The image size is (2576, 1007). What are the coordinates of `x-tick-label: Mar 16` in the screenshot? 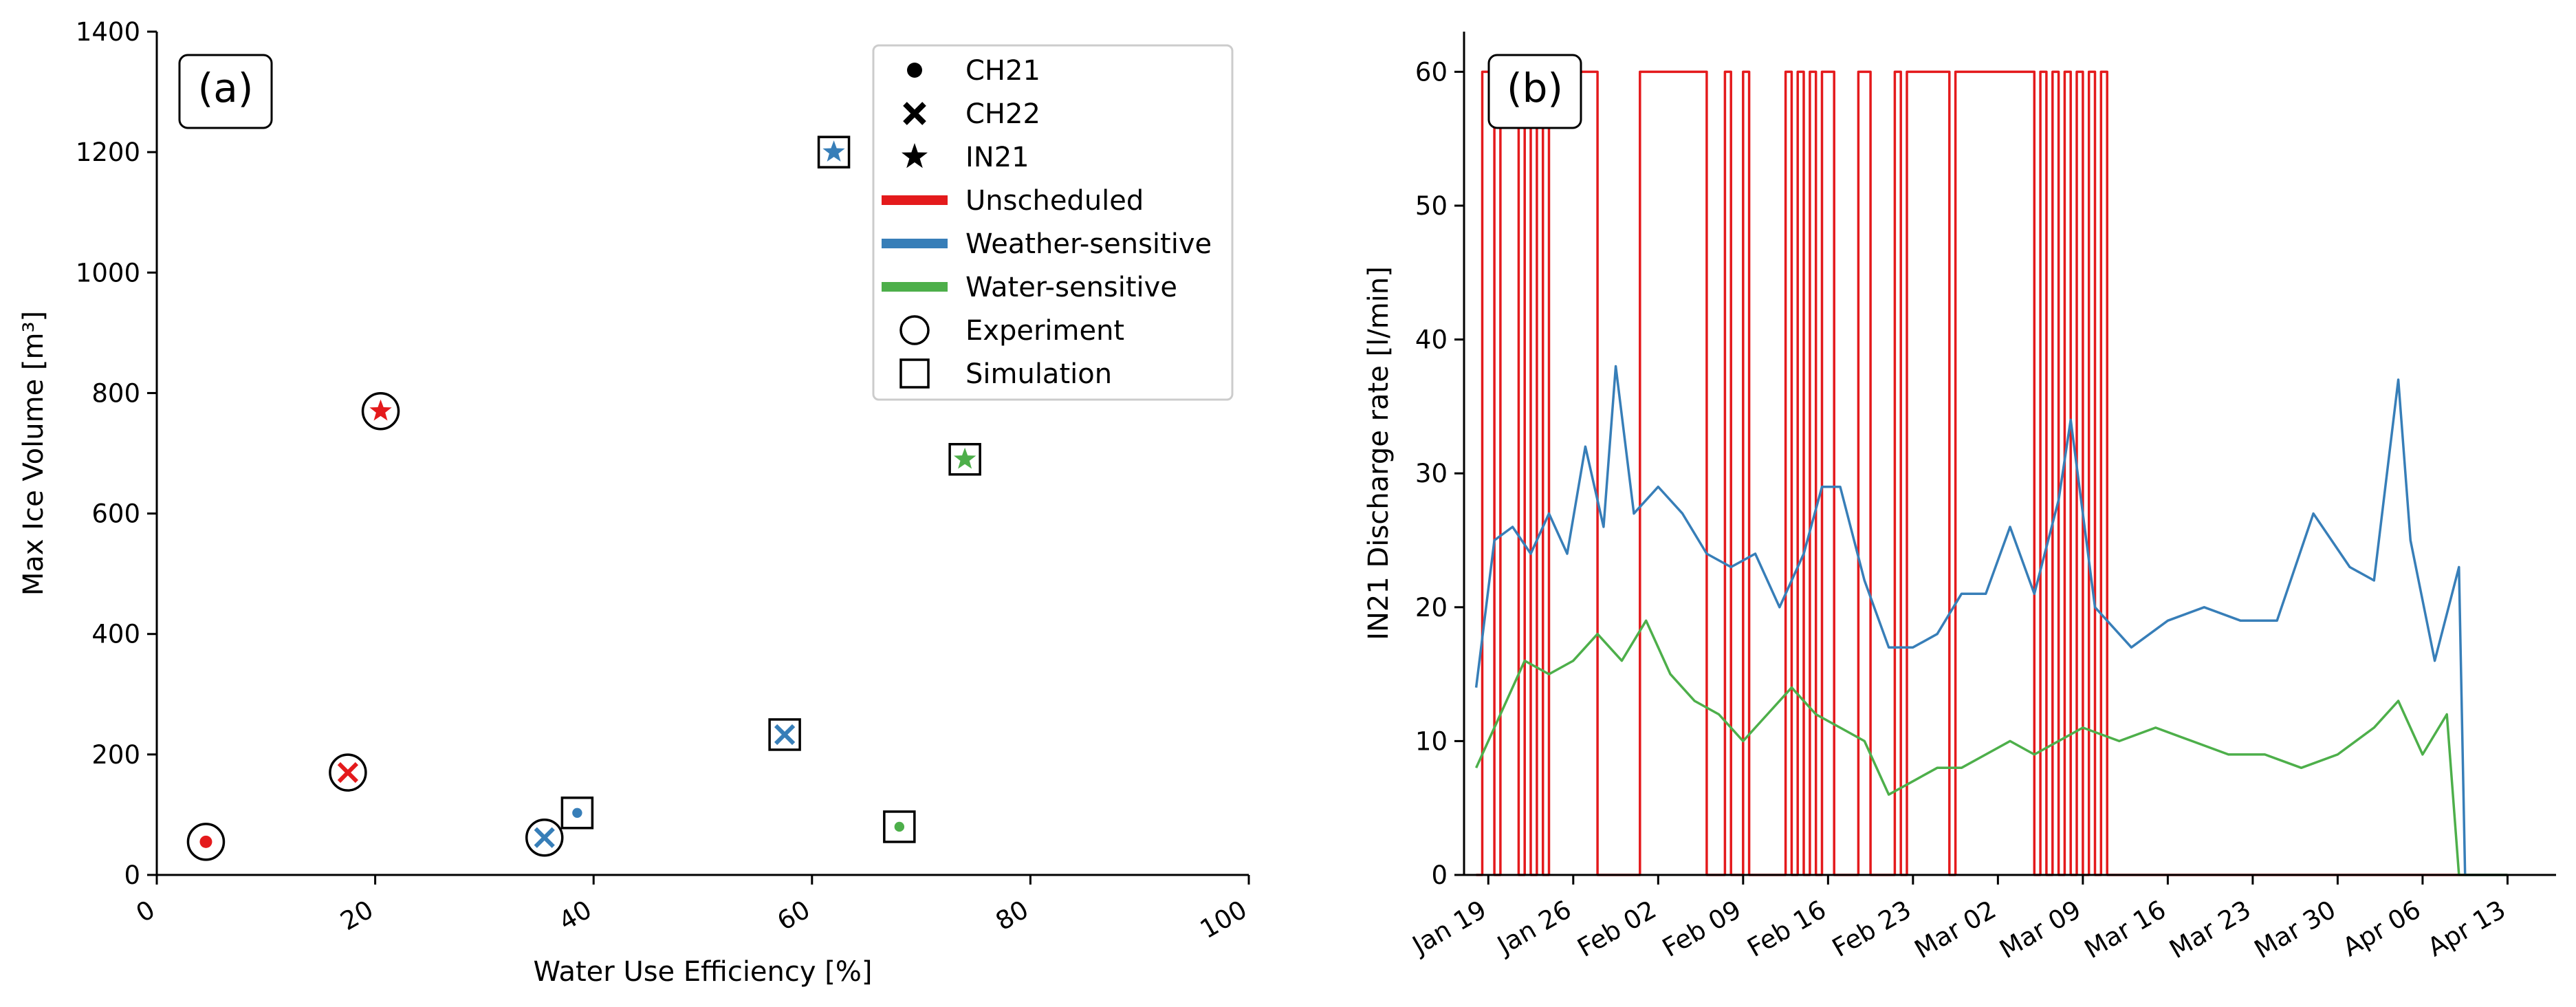 It's located at (2125, 930).